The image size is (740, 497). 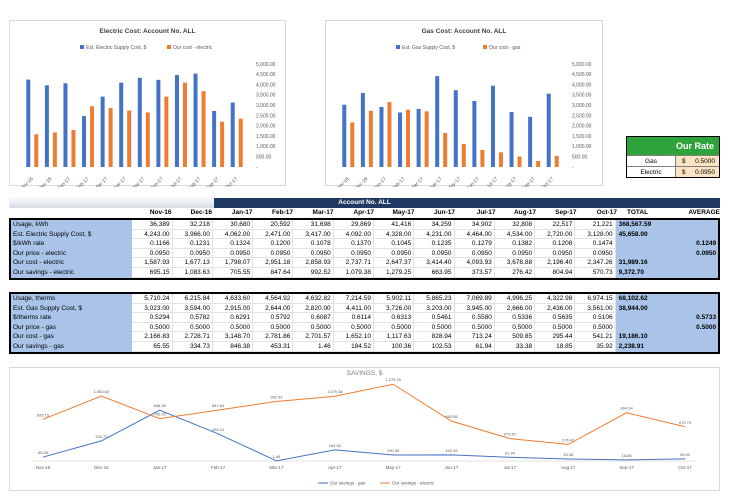 I want to click on table-cell: 102.53, so click(x=434, y=346).